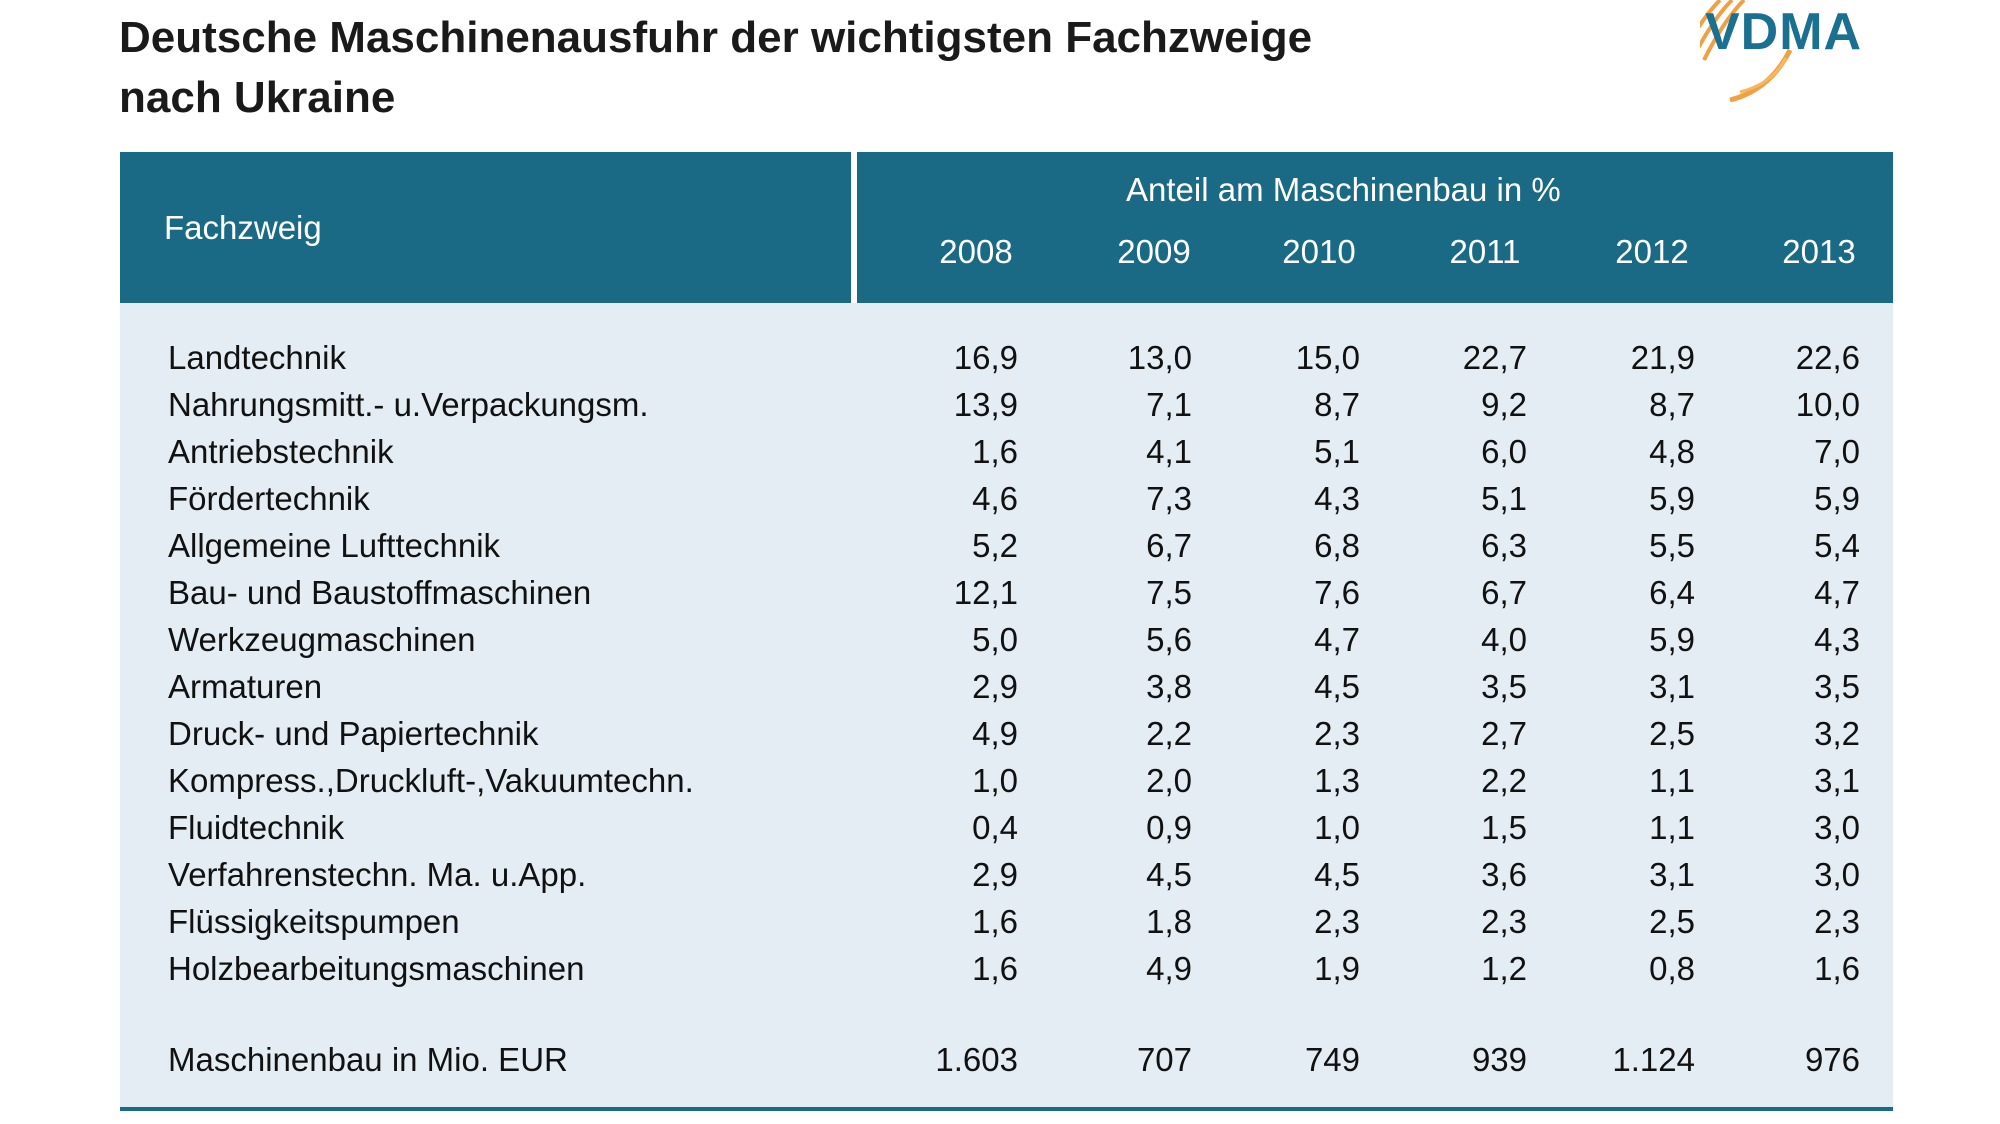 This screenshot has width=2000, height=1124. I want to click on total-value: 707, so click(1164, 1059).